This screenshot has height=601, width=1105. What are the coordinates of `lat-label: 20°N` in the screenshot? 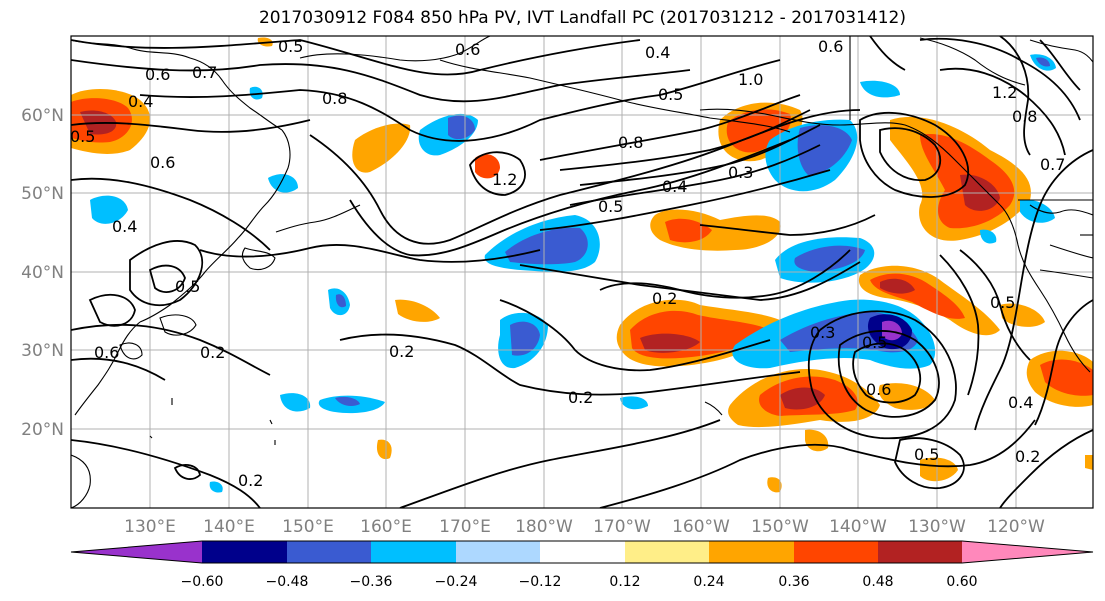 It's located at (42, 430).